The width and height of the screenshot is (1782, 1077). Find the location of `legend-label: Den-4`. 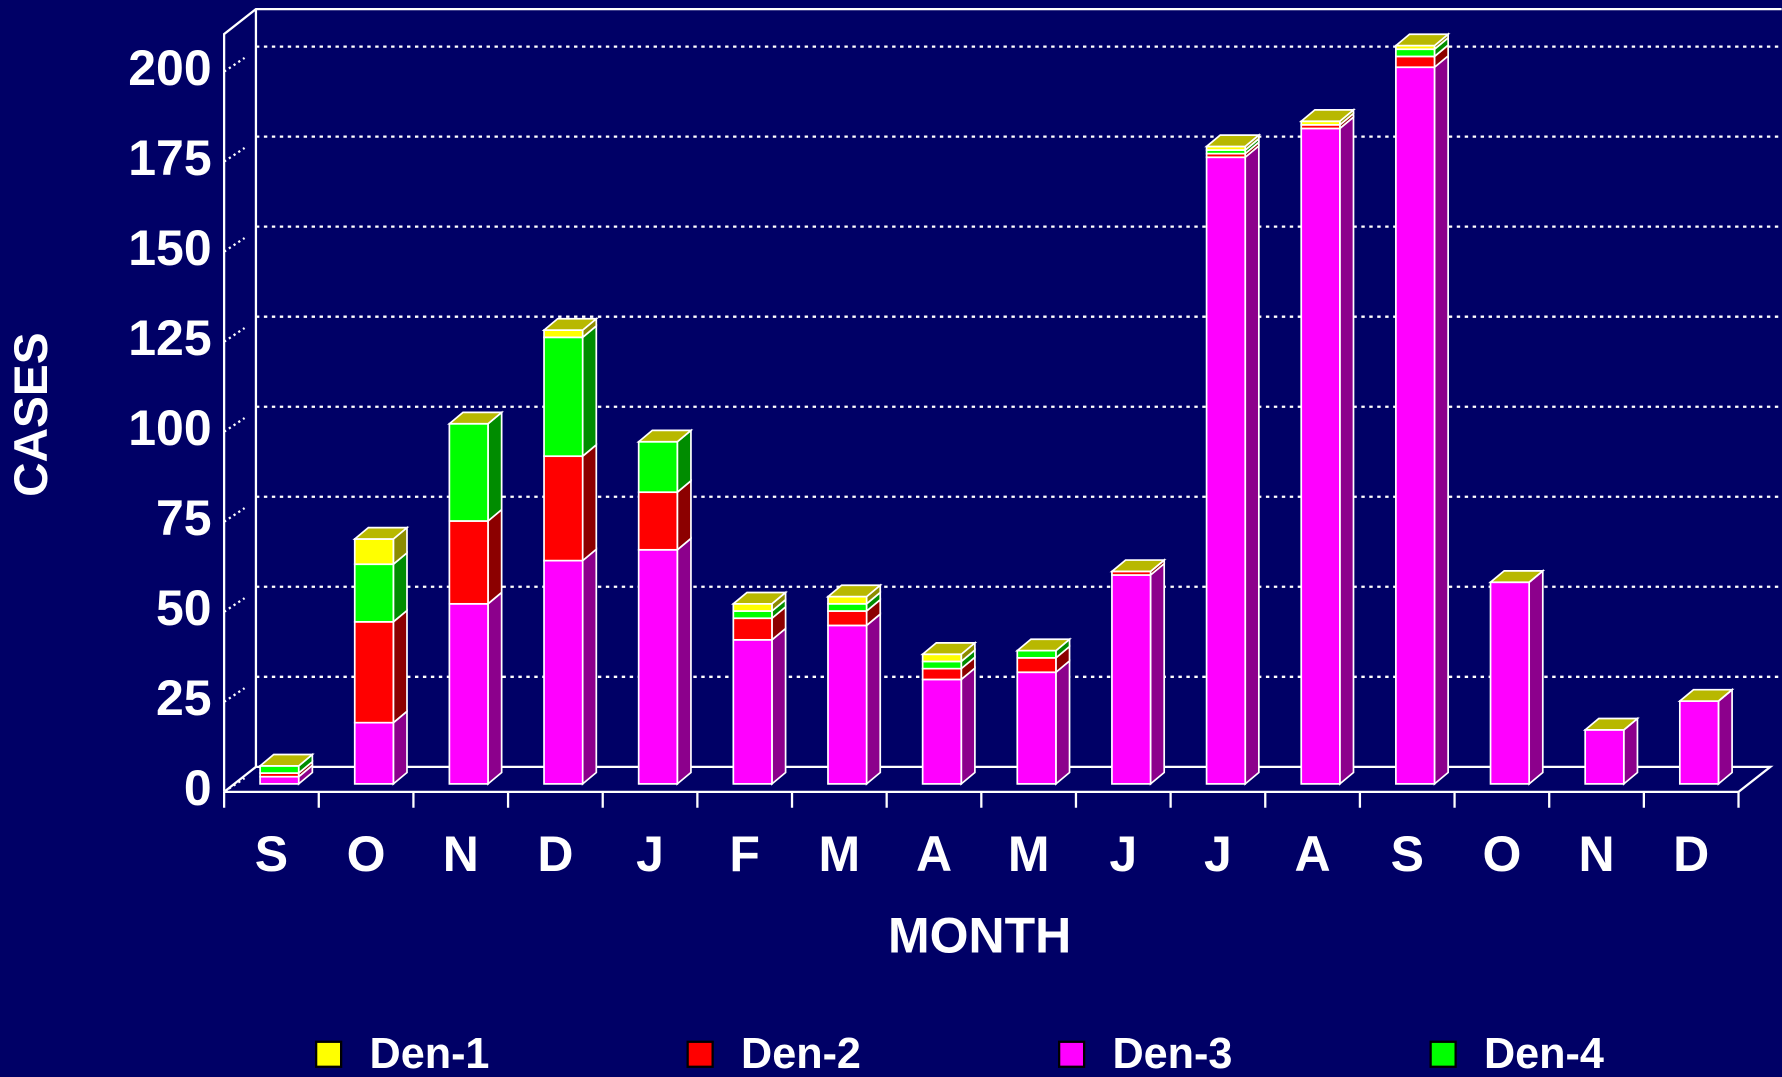

legend-label: Den-4 is located at coordinates (1544, 1053).